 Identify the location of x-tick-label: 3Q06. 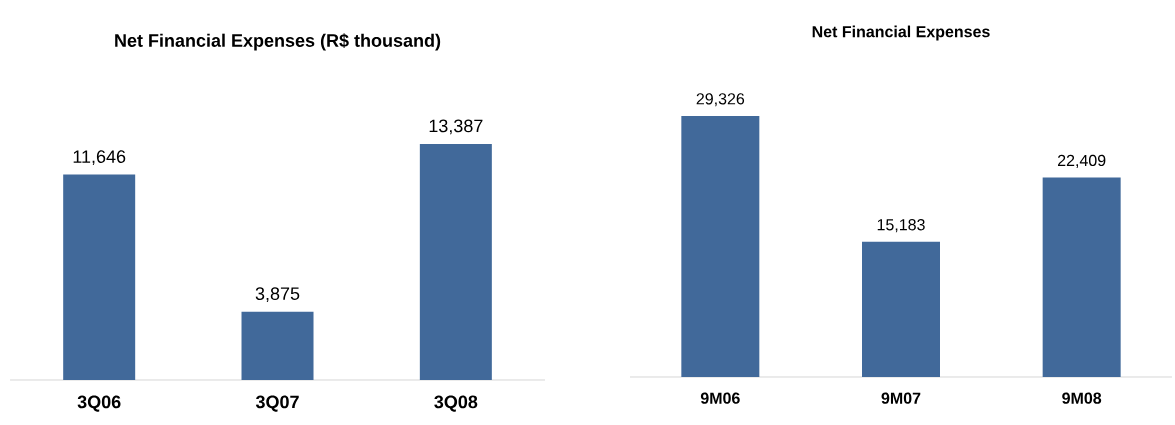
(99, 403).